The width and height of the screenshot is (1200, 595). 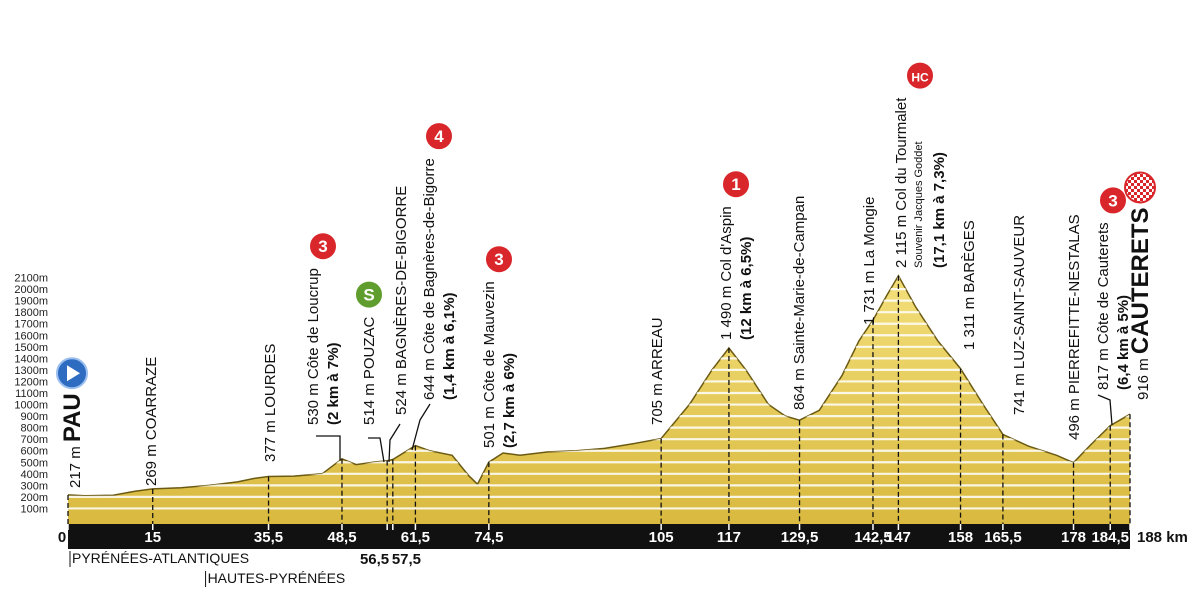 What do you see at coordinates (31, 325) in the screenshot?
I see `y-tick-label: 1700m` at bounding box center [31, 325].